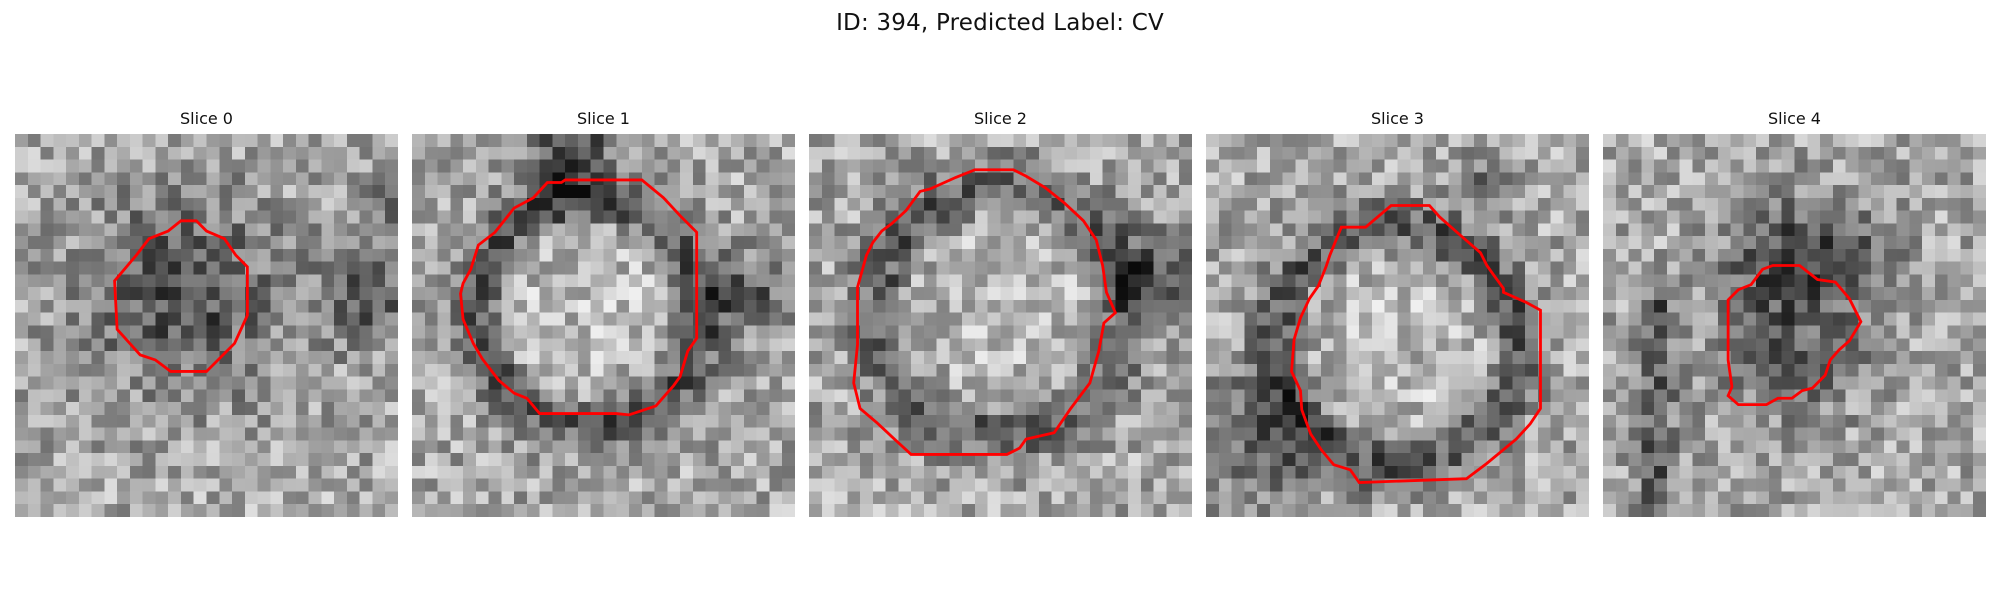 Image resolution: width=2000 pixels, height=600 pixels. What do you see at coordinates (1794, 118) in the screenshot?
I see `slice-title-4: Slice 4` at bounding box center [1794, 118].